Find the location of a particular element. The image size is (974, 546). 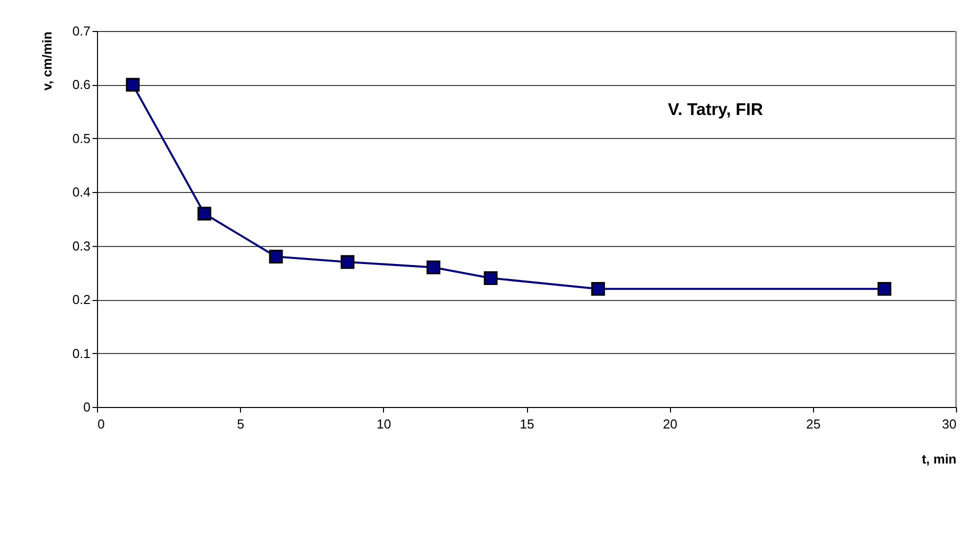

x-tick-label: 15 is located at coordinates (527, 424).